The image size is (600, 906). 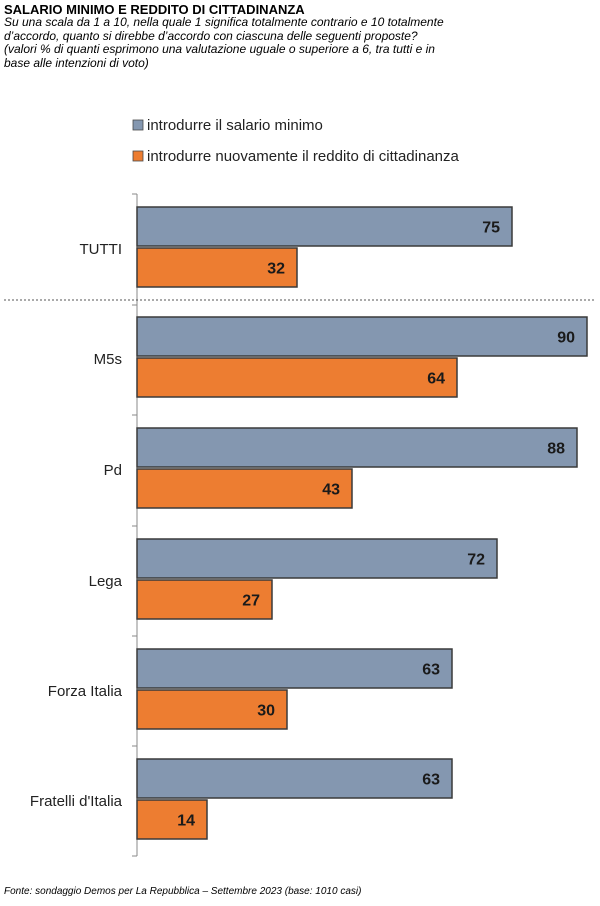 I want to click on data-label: 90, so click(x=566, y=338).